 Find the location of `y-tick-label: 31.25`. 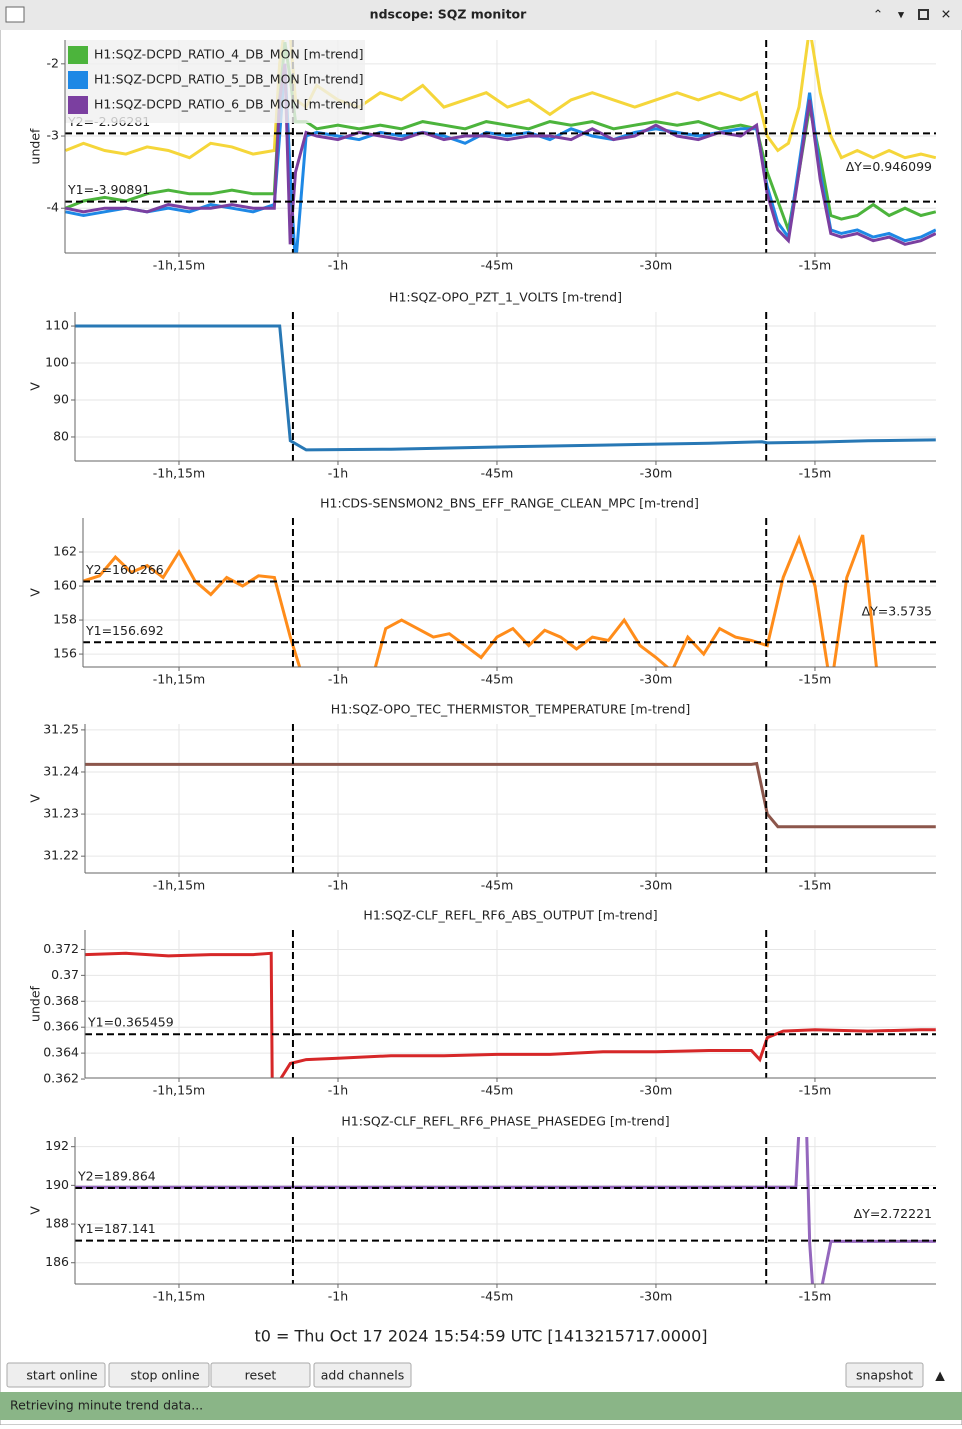

y-tick-label: 31.25 is located at coordinates (61, 728).